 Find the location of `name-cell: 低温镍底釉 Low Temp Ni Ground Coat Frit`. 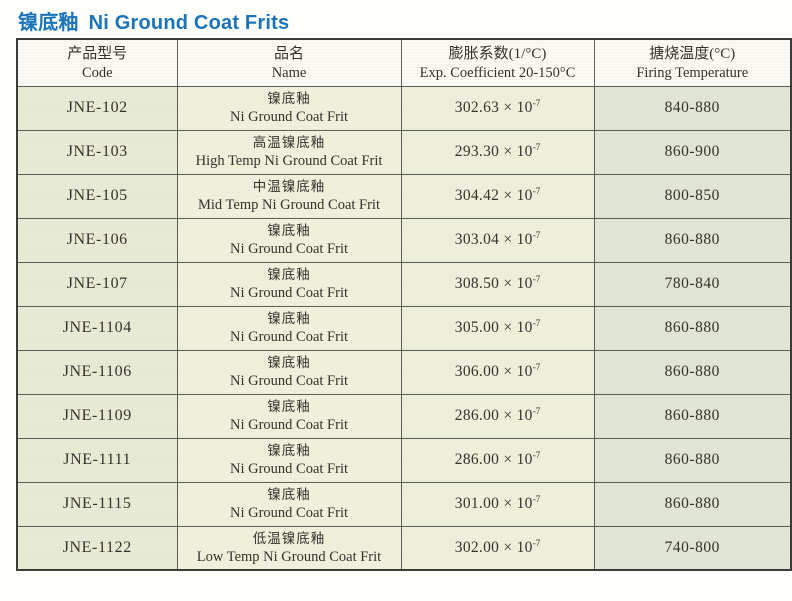

name-cell: 低温镍底釉 Low Temp Ni Ground Coat Frit is located at coordinates (289, 548).